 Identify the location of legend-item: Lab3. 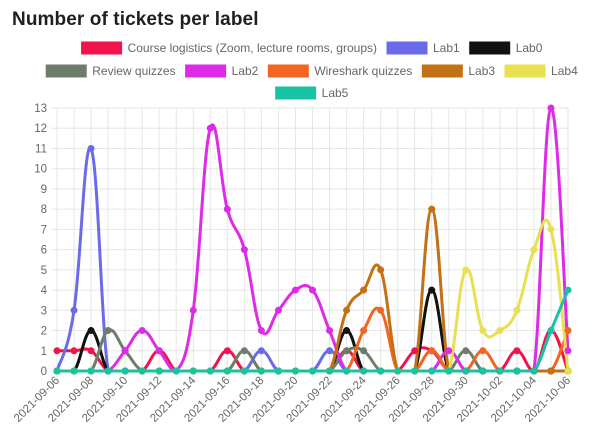
(458, 71).